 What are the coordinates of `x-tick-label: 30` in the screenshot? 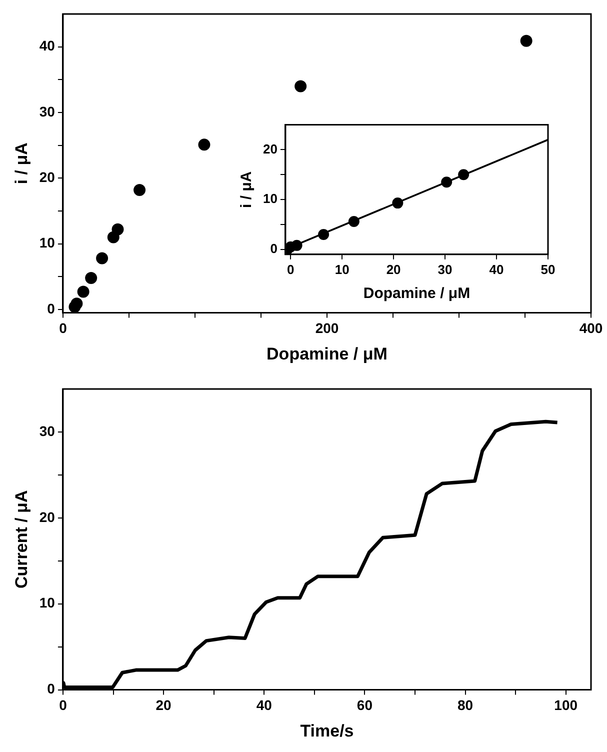 It's located at (445, 269).